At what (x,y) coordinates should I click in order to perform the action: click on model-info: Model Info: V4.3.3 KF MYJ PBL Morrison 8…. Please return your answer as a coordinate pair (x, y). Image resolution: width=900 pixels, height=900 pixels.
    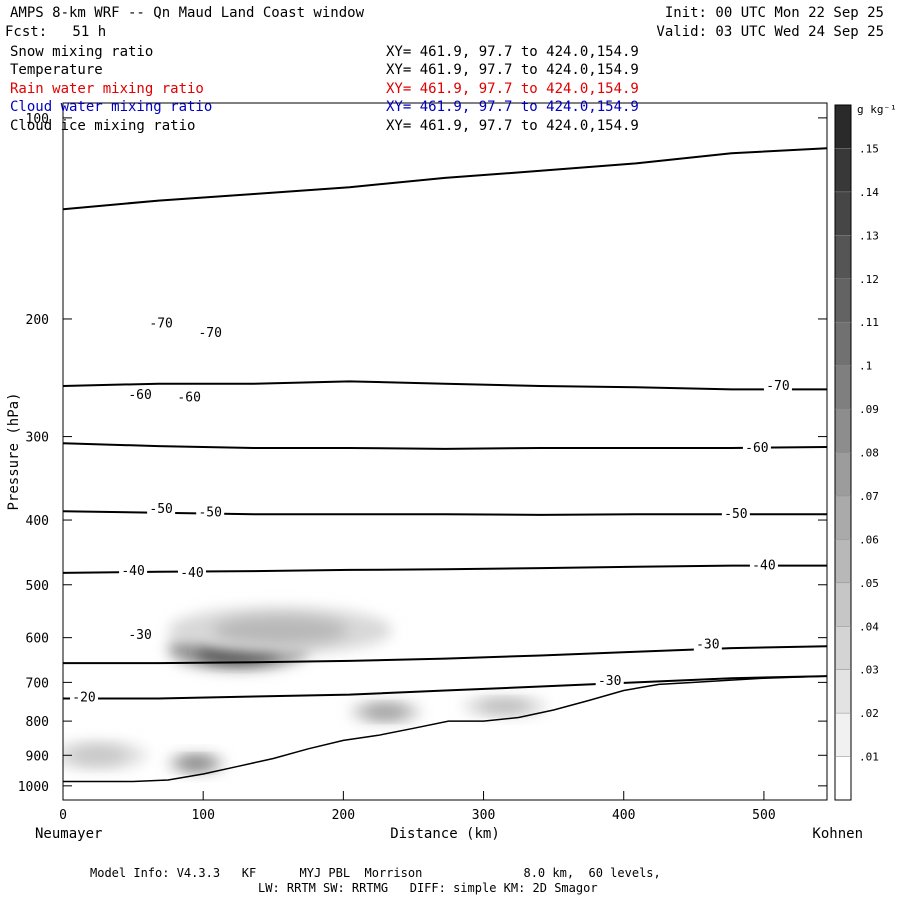
    Looking at the image, I should click on (375, 873).